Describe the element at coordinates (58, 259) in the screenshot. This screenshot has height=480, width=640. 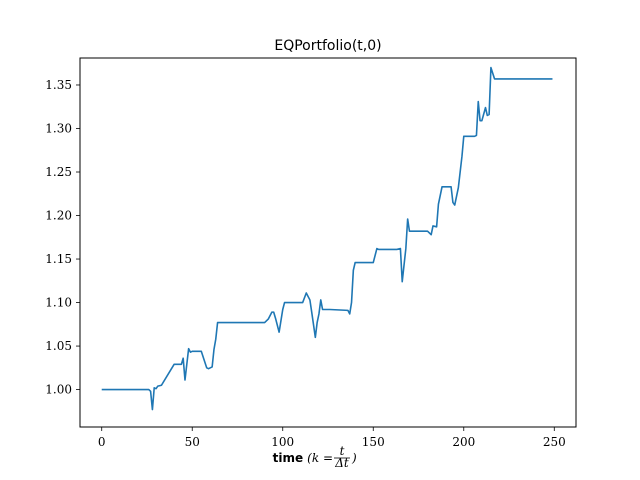
I see `y-tick-label: 1.15` at that location.